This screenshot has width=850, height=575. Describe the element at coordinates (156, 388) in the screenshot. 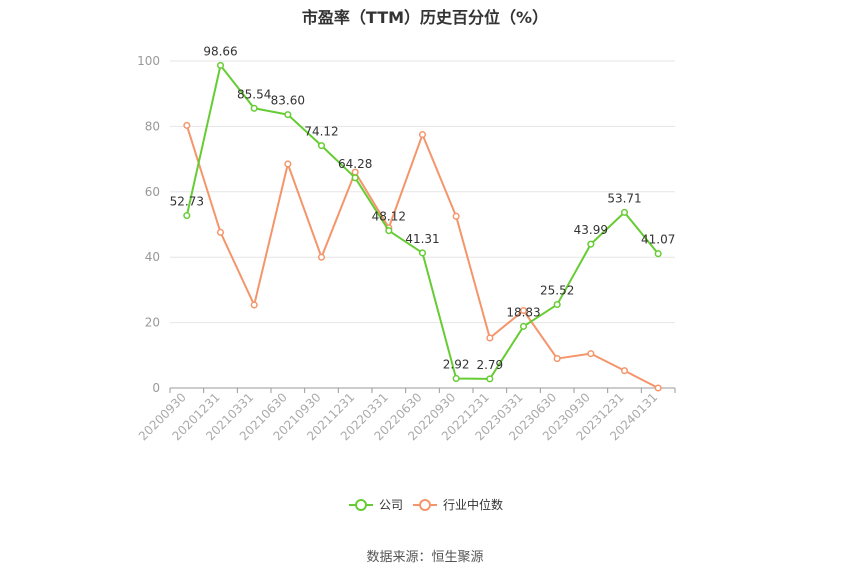

I see `y-tick-label: 0` at that location.